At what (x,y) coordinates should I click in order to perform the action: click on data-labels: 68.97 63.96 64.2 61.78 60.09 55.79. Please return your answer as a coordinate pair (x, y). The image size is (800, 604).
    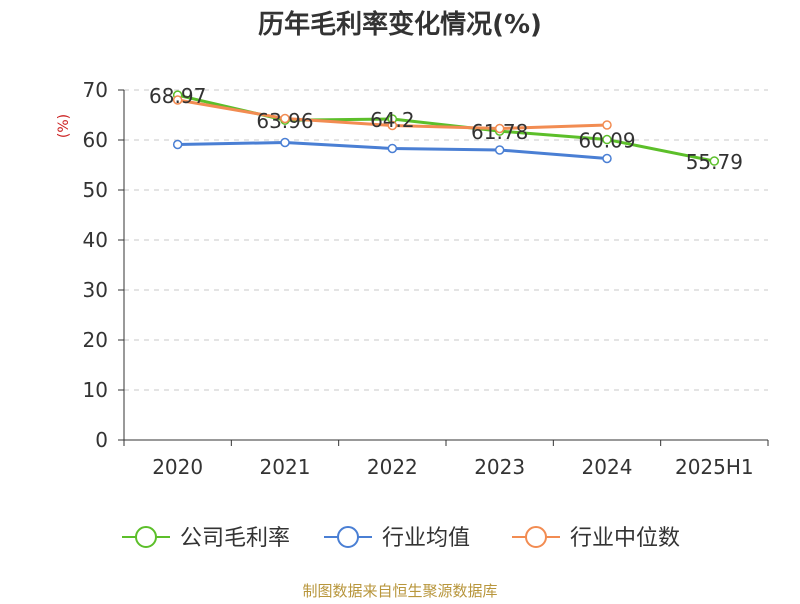
    Looking at the image, I should click on (446, 129).